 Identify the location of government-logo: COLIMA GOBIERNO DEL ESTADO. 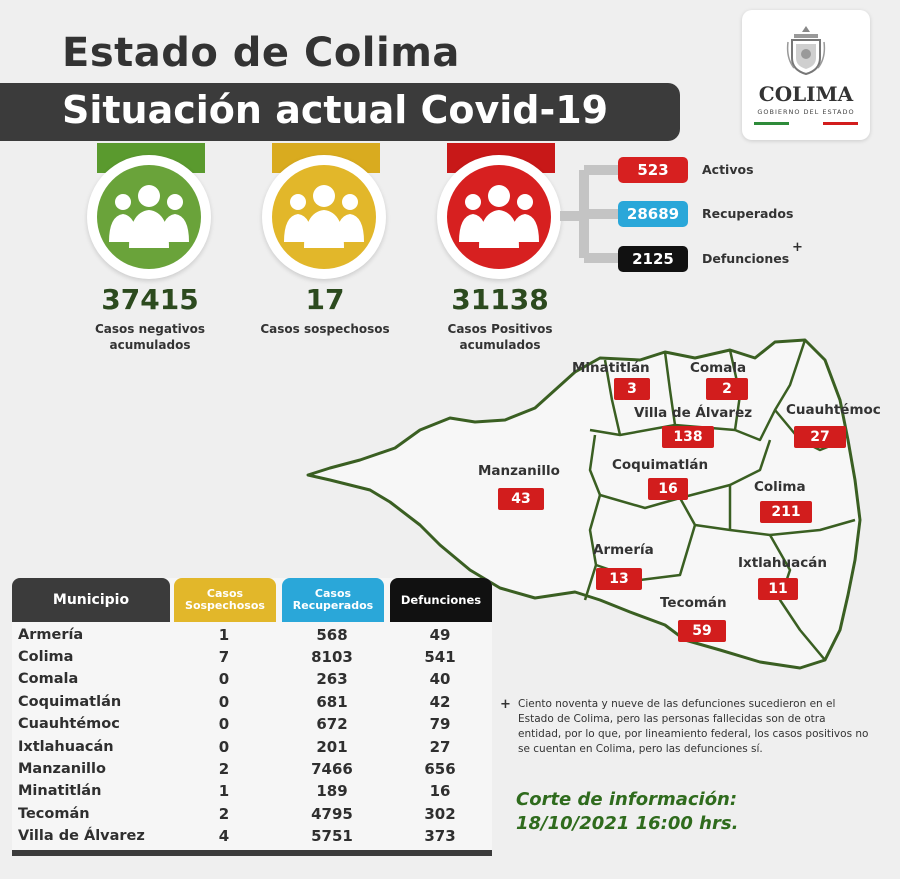
(806, 75).